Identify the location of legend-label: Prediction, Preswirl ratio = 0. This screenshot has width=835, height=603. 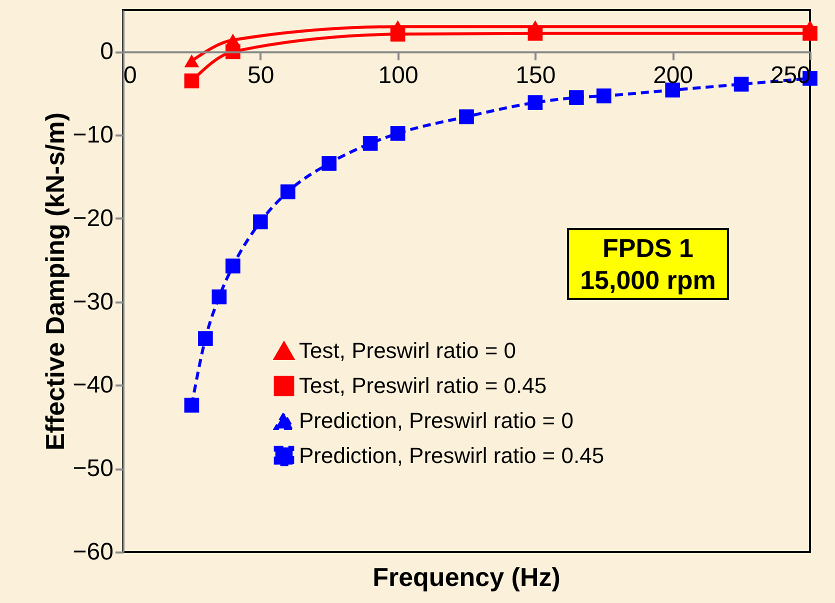
(436, 420).